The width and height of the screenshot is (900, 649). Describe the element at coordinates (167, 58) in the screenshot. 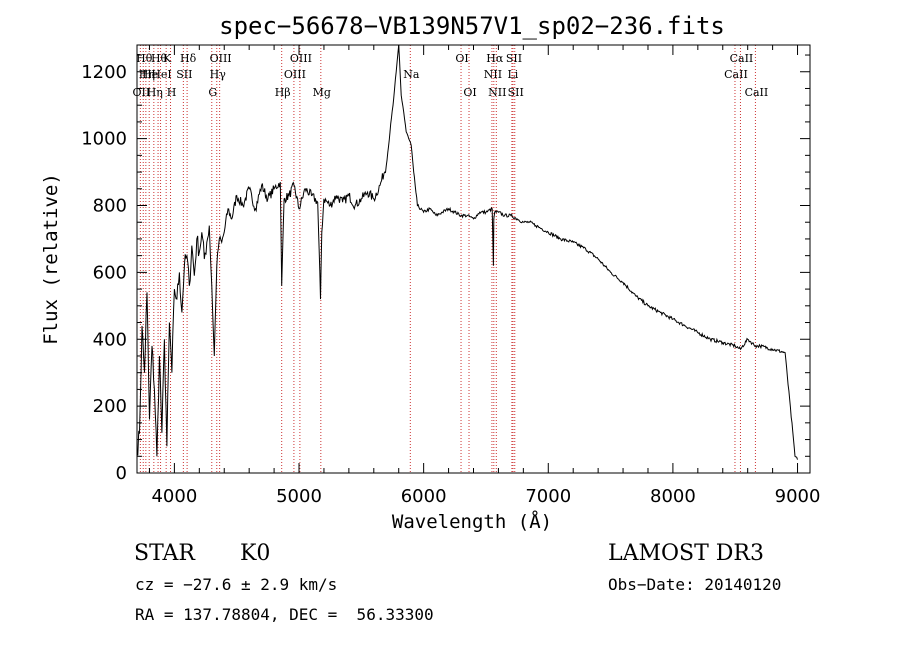

I see `line-marker-label-7: K` at that location.